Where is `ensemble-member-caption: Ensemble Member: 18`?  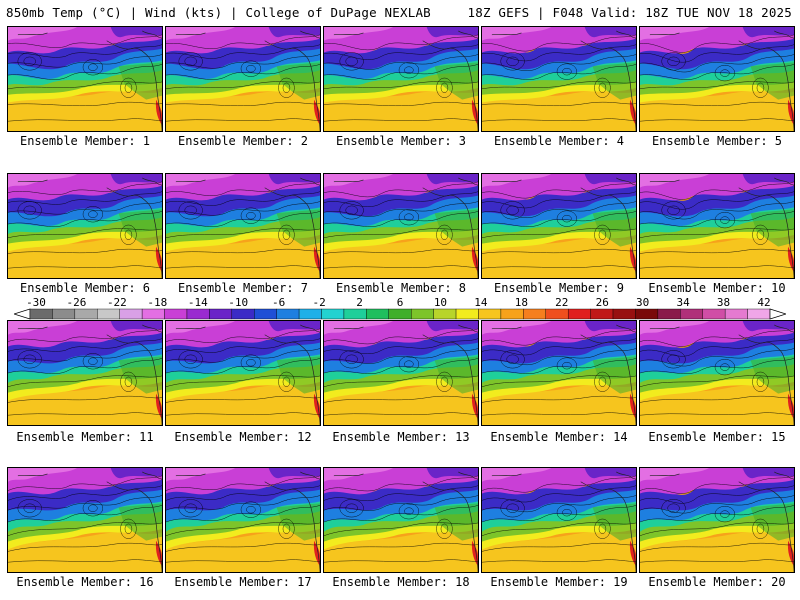 ensemble-member-caption: Ensemble Member: 18 is located at coordinates (401, 582).